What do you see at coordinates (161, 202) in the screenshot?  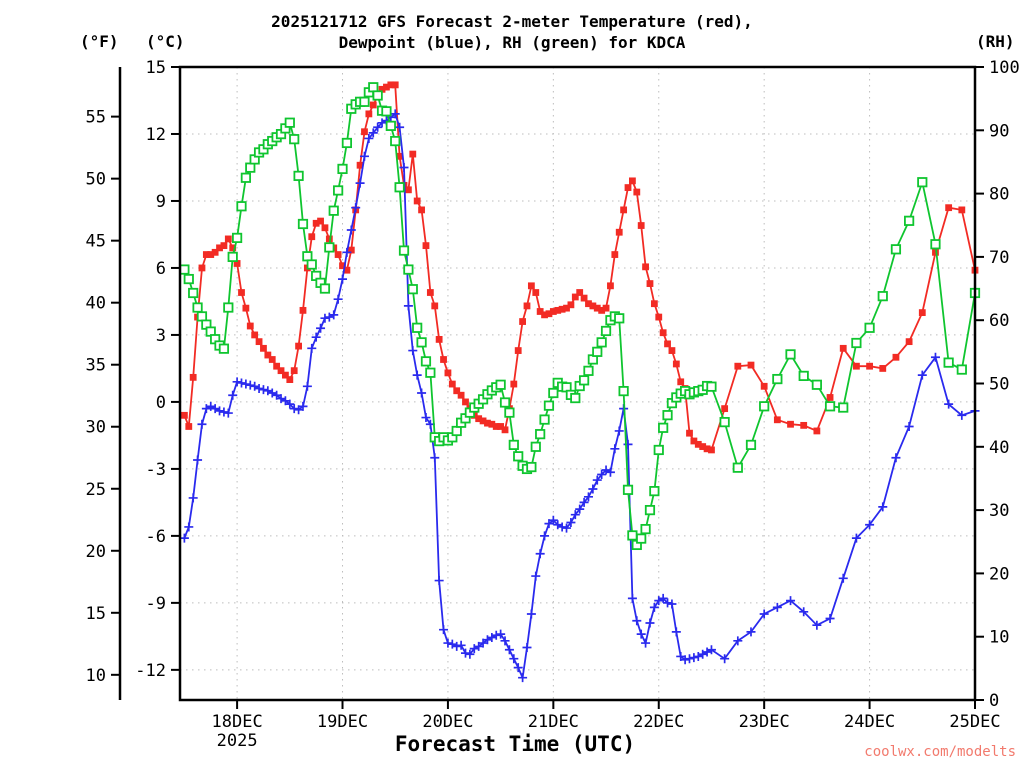 I see `celsius-tick-label: 9` at bounding box center [161, 202].